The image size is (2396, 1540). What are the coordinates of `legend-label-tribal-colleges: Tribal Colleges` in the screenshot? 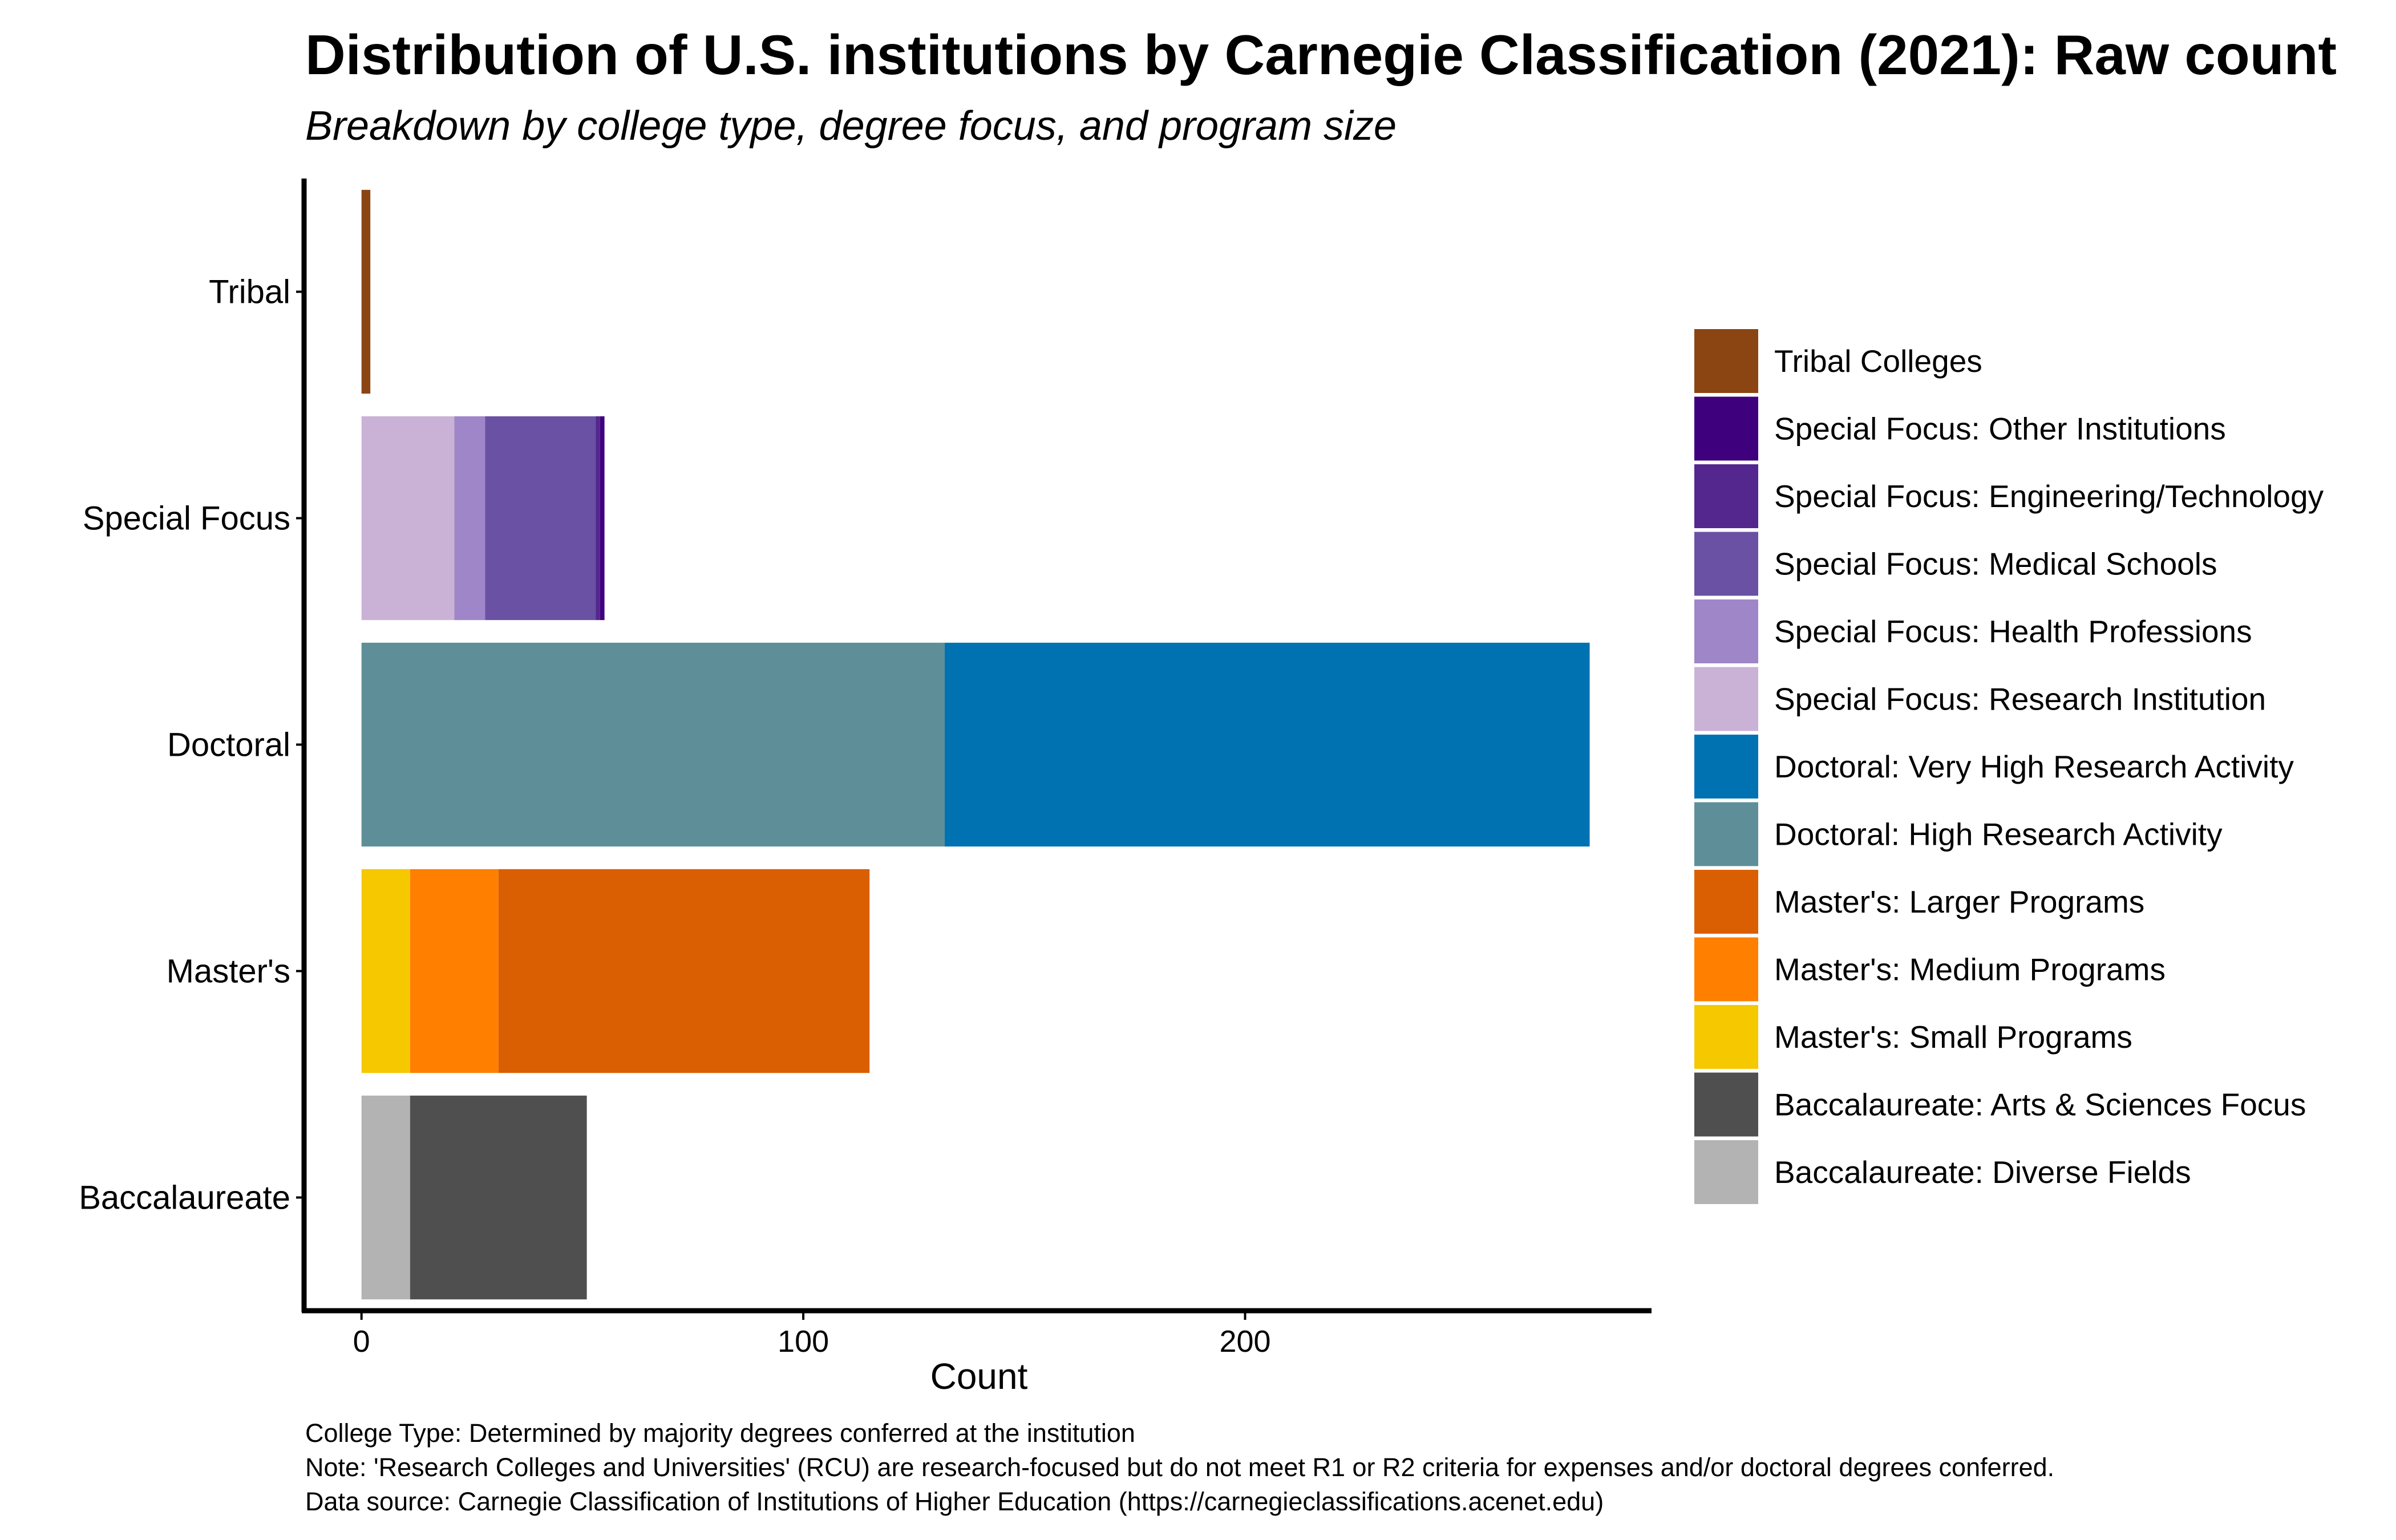 It's located at (1878, 361).